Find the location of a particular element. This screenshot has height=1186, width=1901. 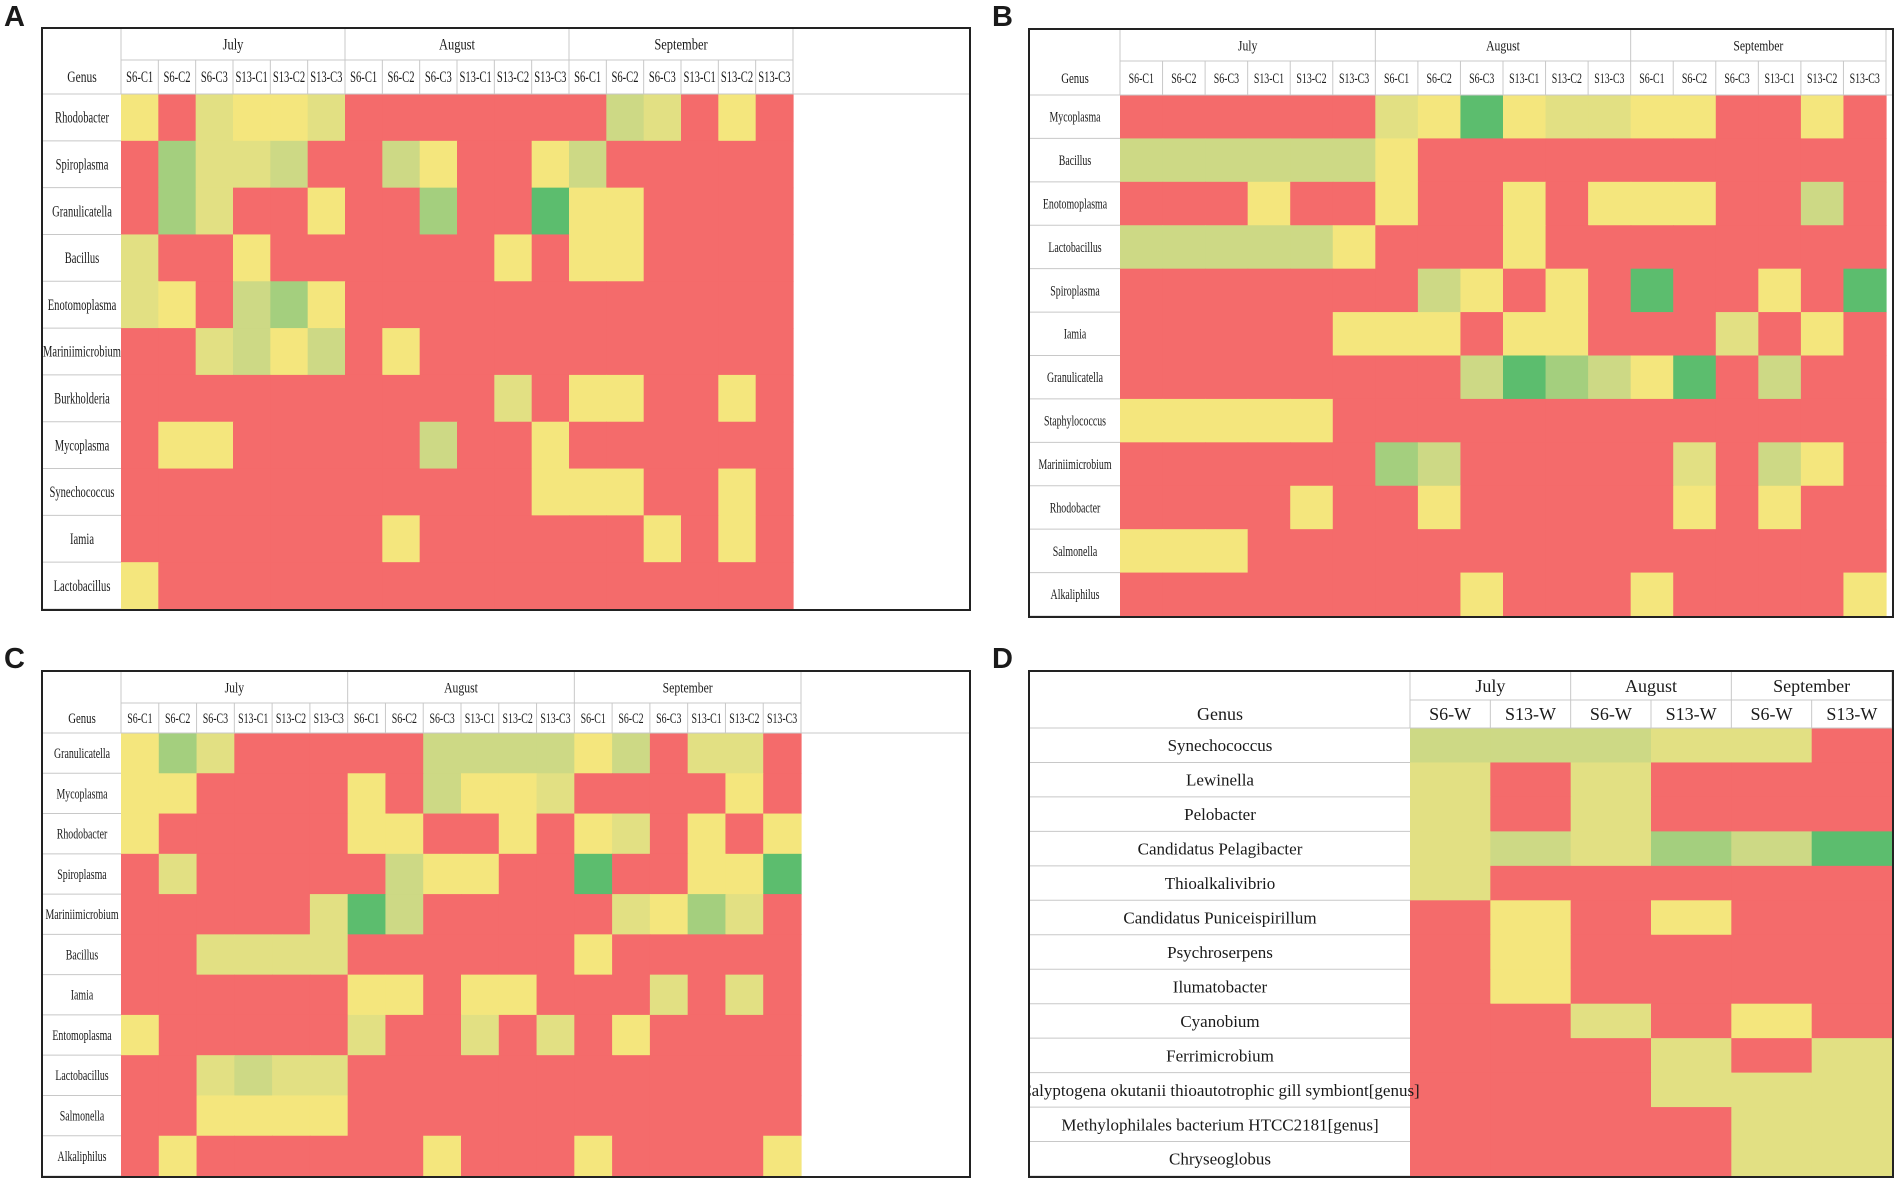

genus-label: Candidatus Puniceispirillum is located at coordinates (1219, 917).